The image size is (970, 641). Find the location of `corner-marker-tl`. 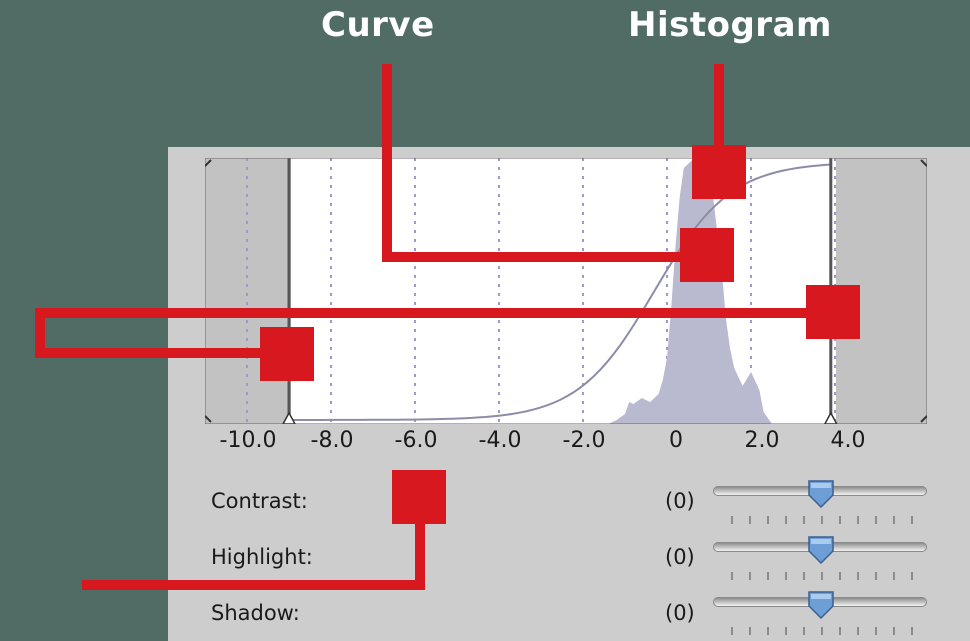

corner-marker-tl is located at coordinates (208, 163).